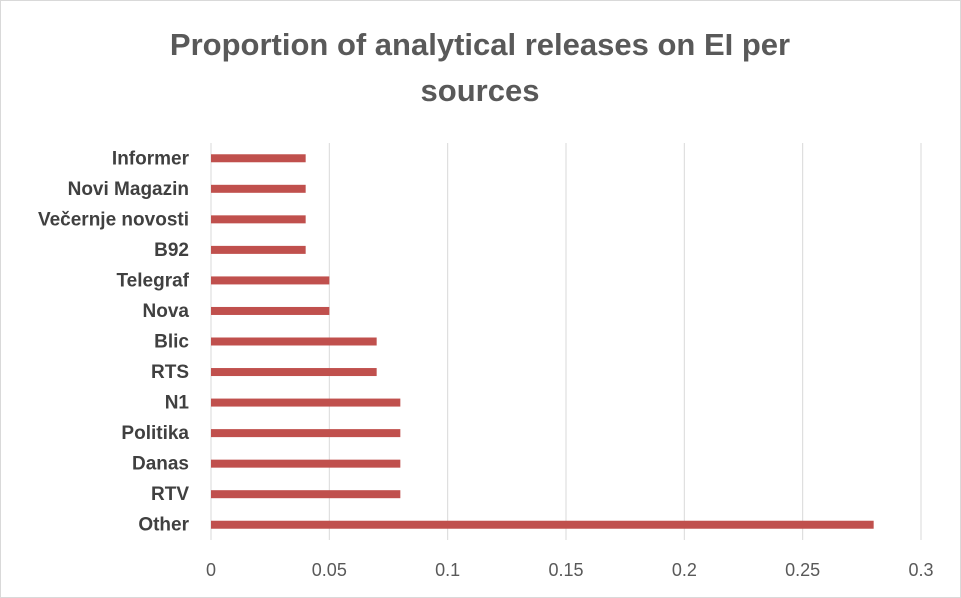 This screenshot has width=961, height=598. Describe the element at coordinates (329, 570) in the screenshot. I see `x-tick-label: 0.05` at that location.